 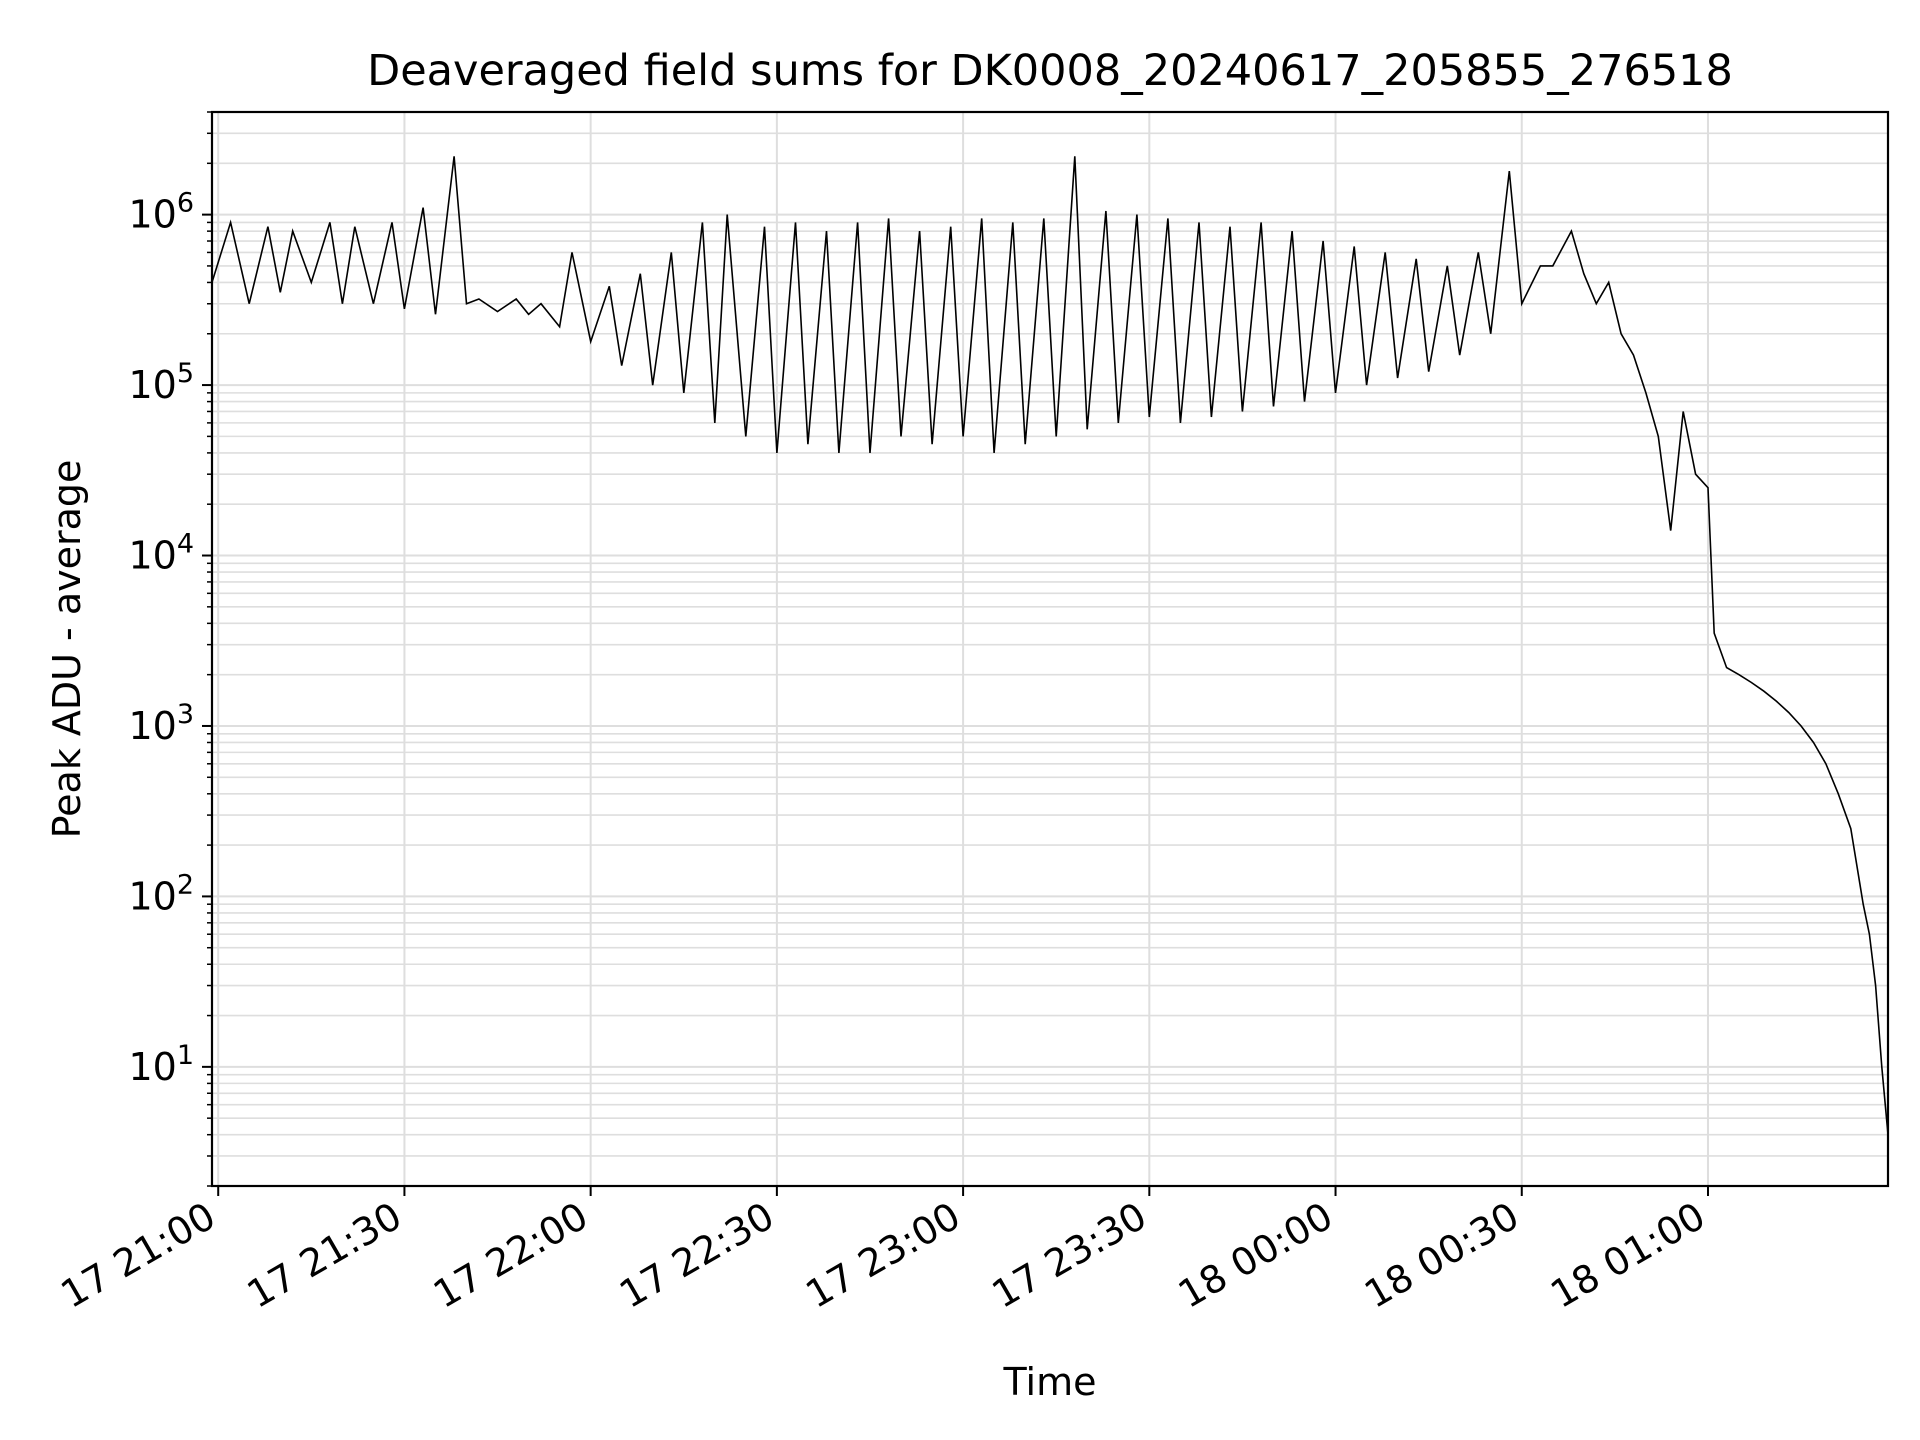 What do you see at coordinates (67, 649) in the screenshot?
I see `y-axis-label: Peak ADU - average` at bounding box center [67, 649].